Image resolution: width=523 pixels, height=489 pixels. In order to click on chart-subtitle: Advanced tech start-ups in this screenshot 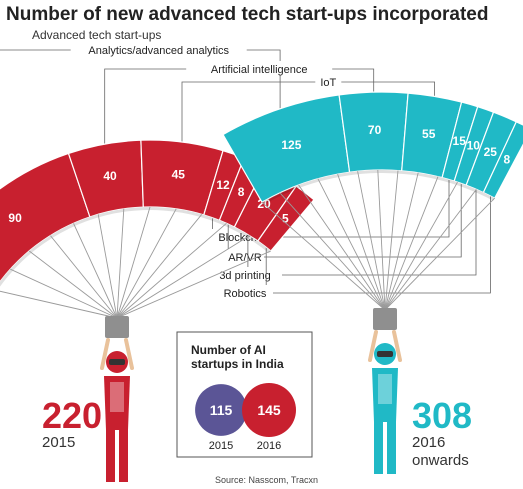, I will do `click(96, 35)`.